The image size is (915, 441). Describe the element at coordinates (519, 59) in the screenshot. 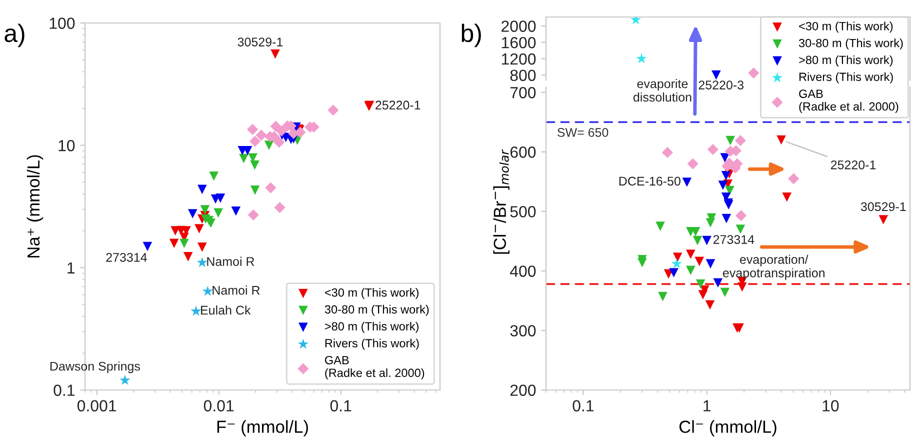

I see `y-tick-label: 1200` at that location.